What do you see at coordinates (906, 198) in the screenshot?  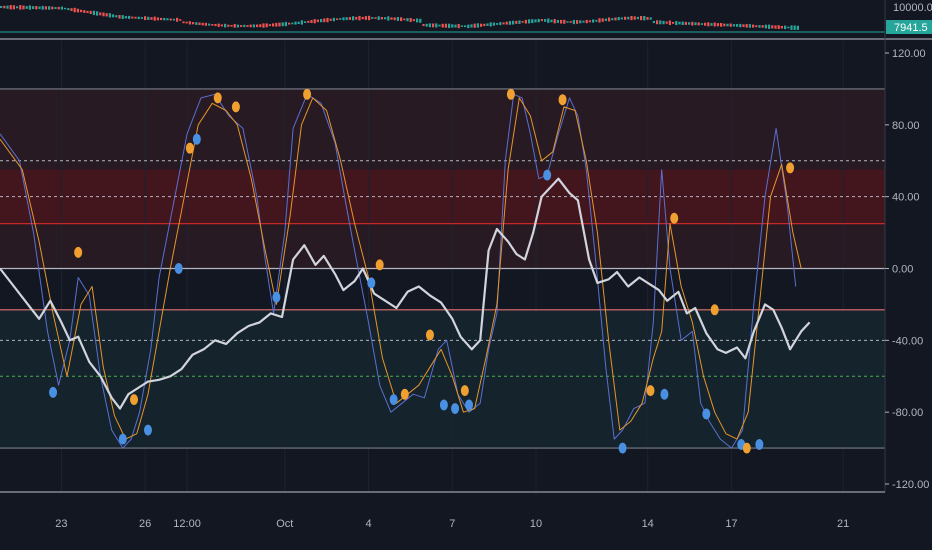 I see `y-tick-label-2: 40.00` at bounding box center [906, 198].